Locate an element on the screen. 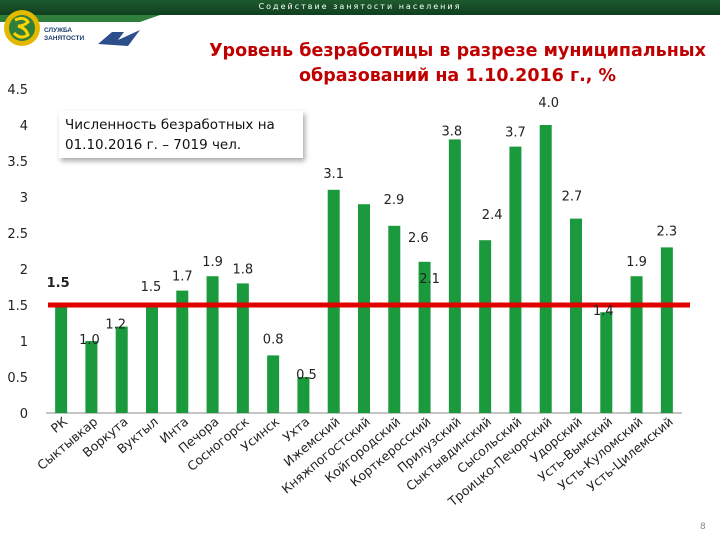  data-label: 2.7 is located at coordinates (572, 197).